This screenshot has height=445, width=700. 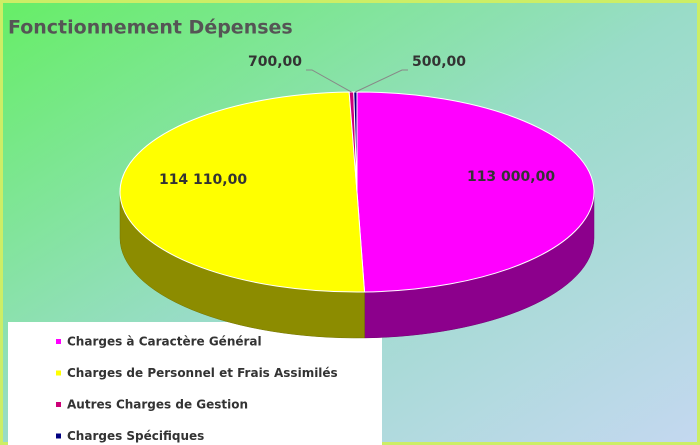 What do you see at coordinates (275, 62) in the screenshot?
I see `data-label: 700,00` at bounding box center [275, 62].